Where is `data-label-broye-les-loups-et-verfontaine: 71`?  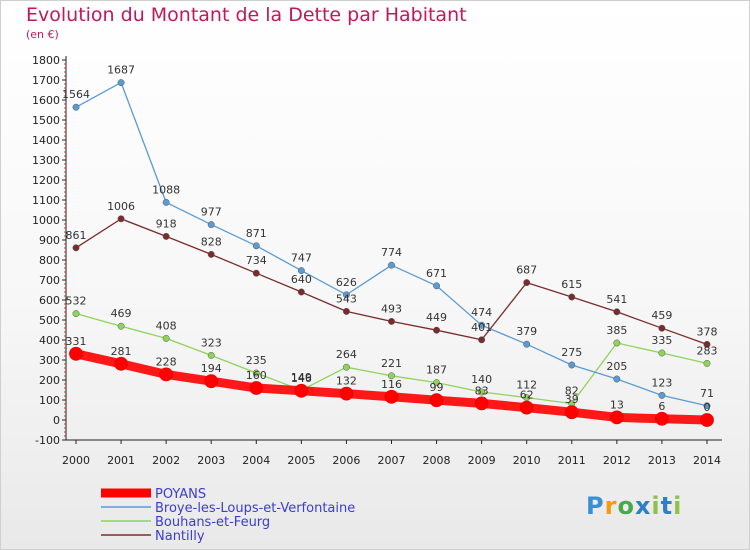 data-label-broye-les-loups-et-verfontaine: 71 is located at coordinates (707, 393).